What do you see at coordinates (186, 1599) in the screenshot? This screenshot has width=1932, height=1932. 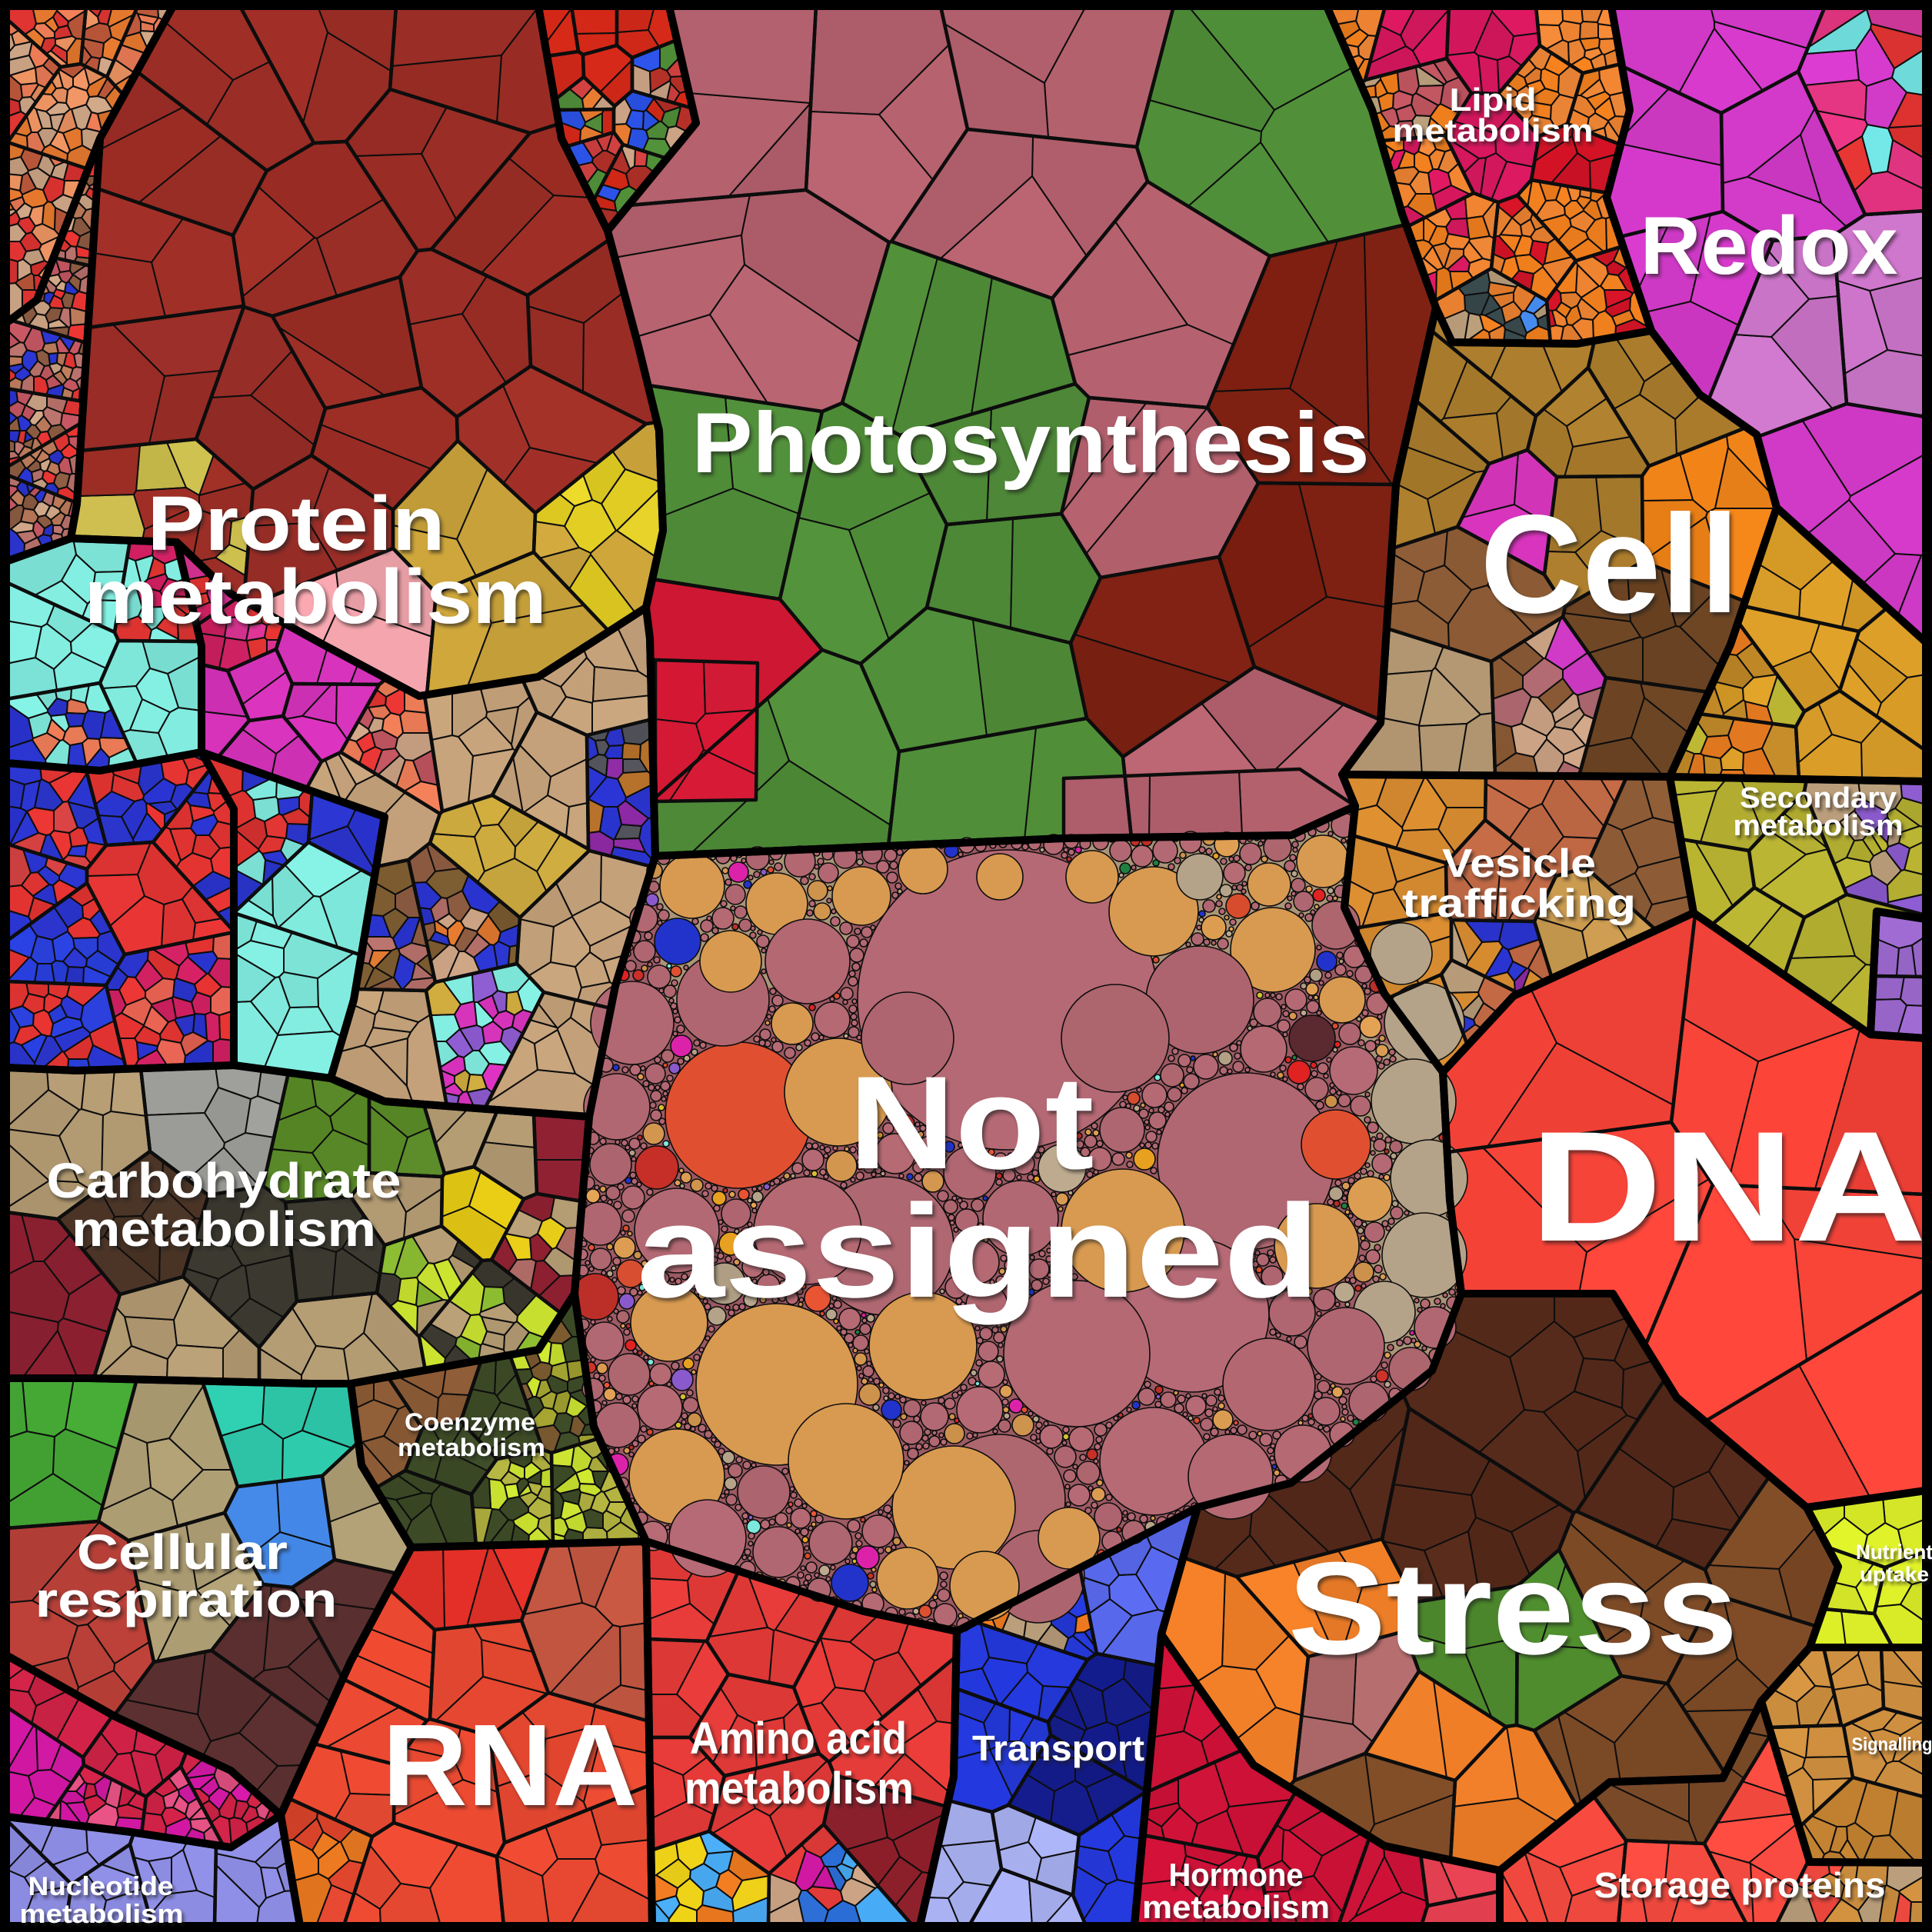 I see `svg-text: respiration` at bounding box center [186, 1599].